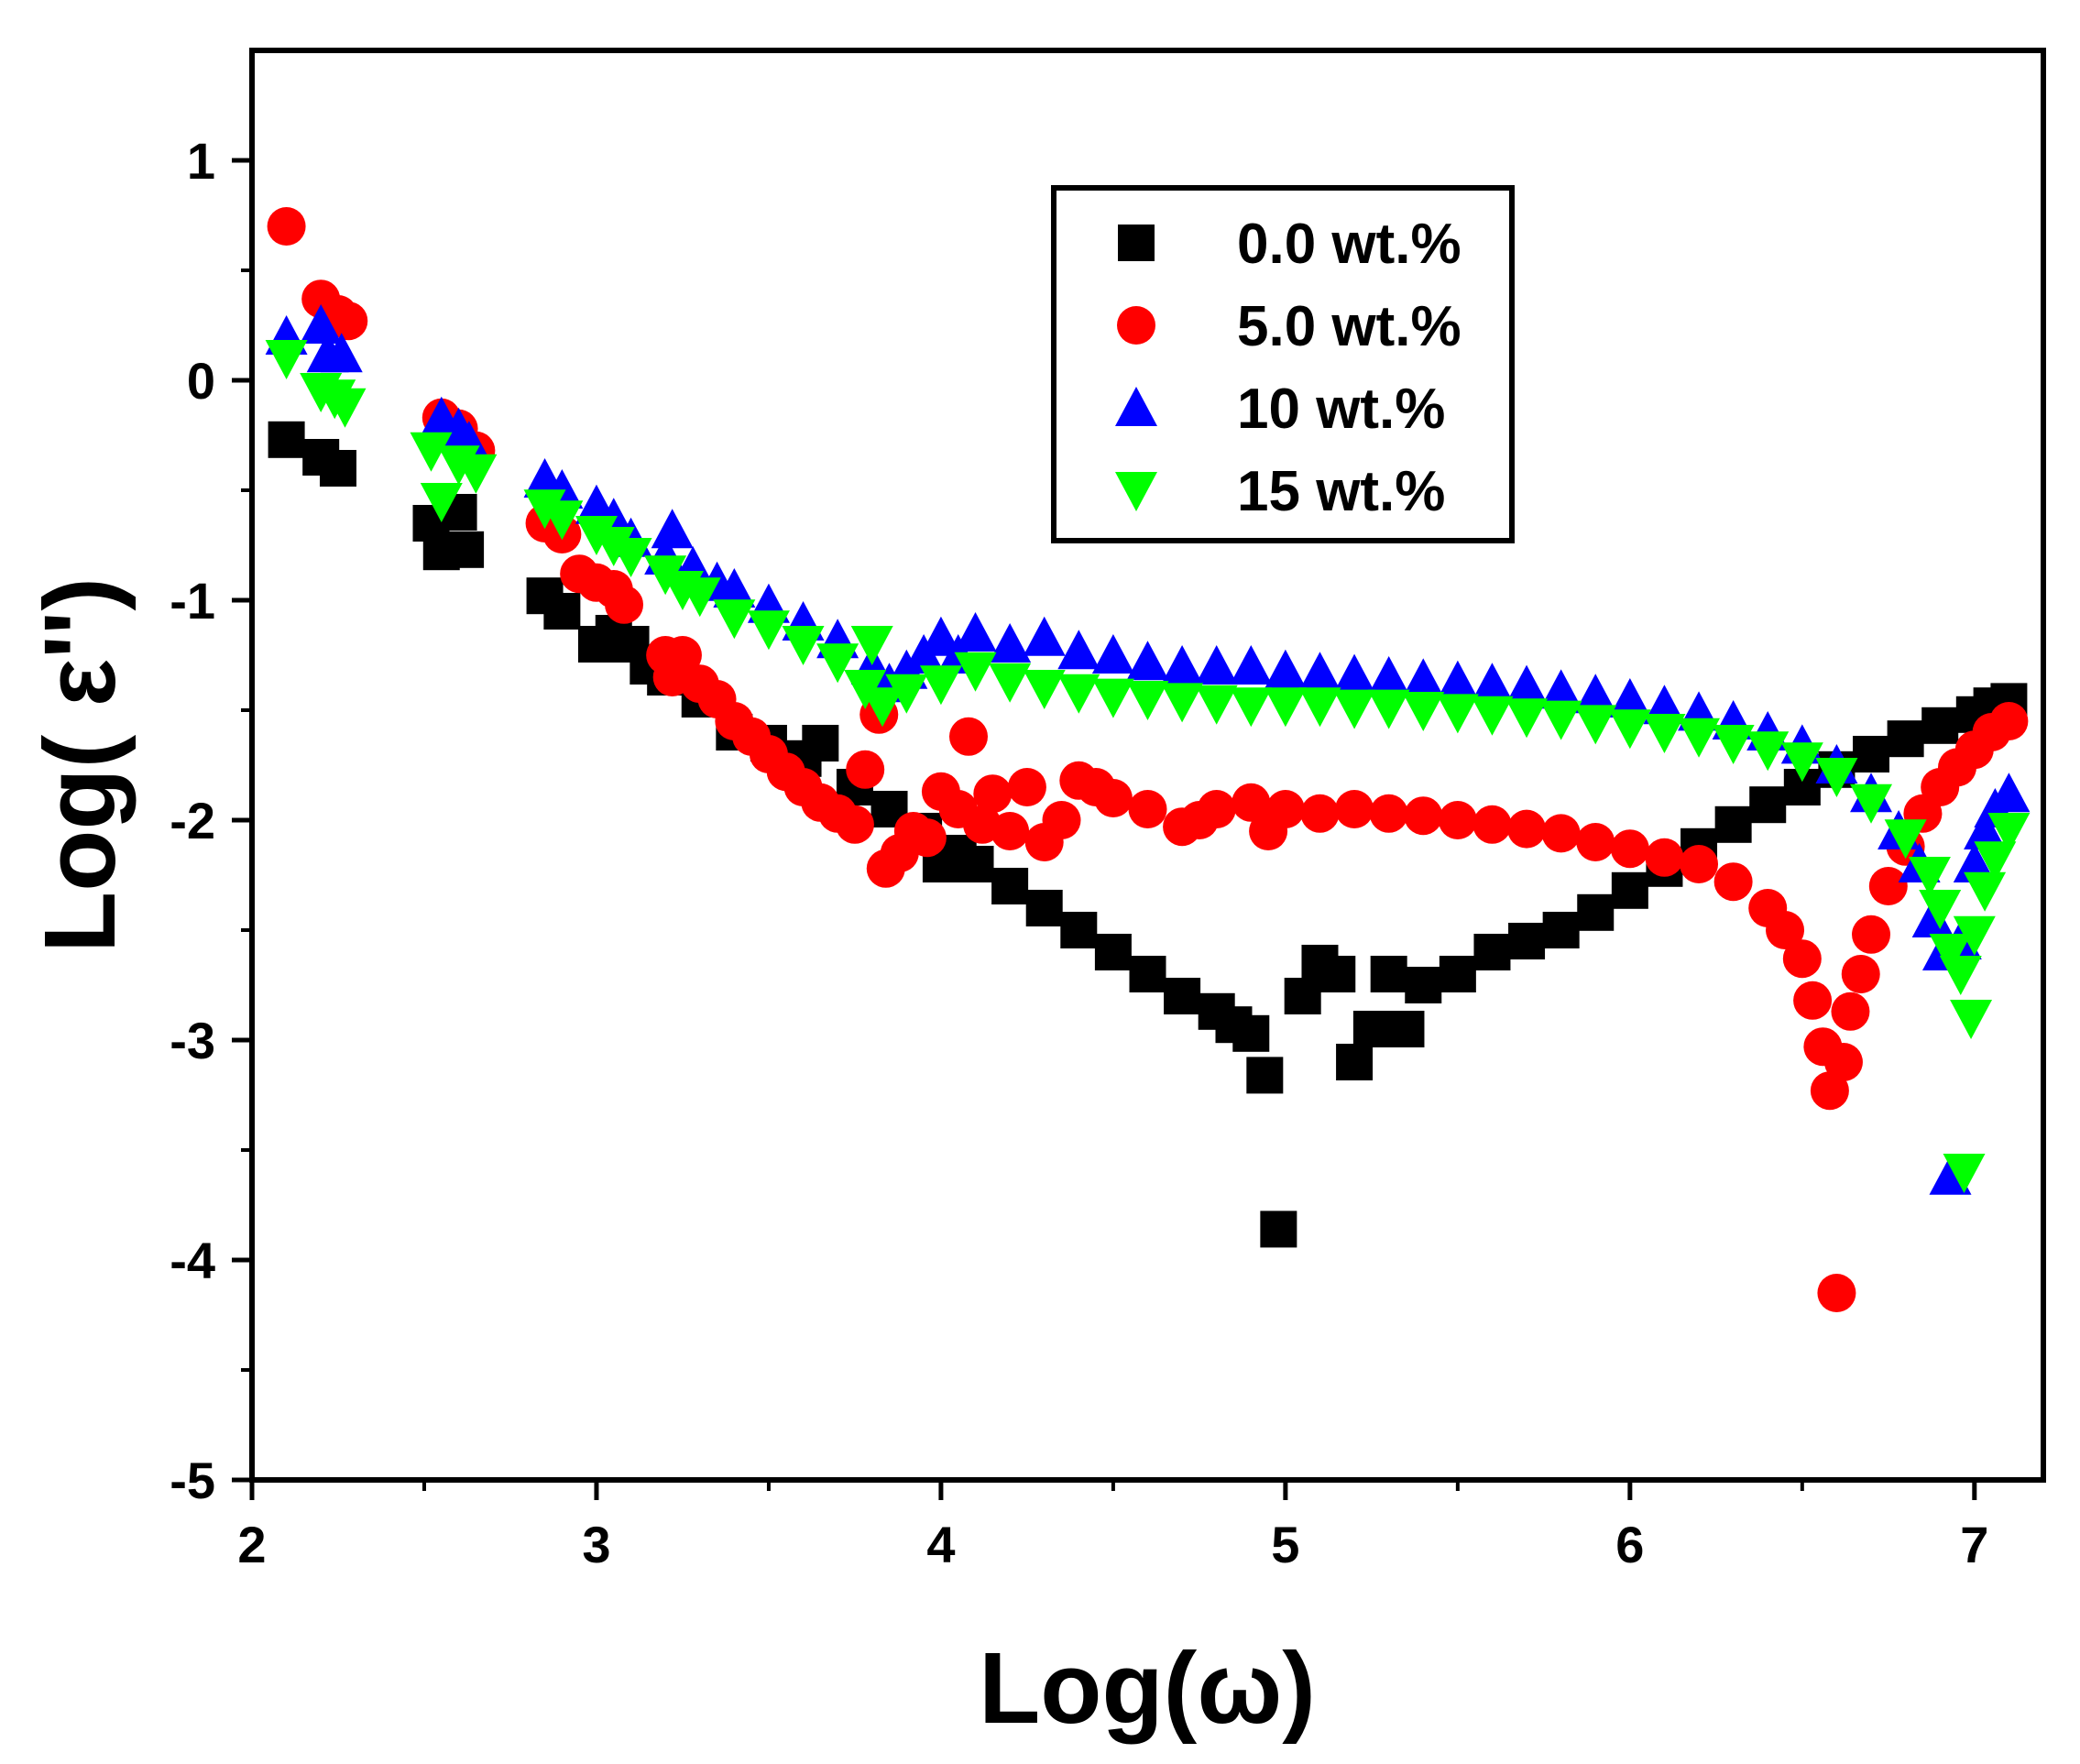 The height and width of the screenshot is (1764, 2080). Describe the element at coordinates (1147, 1688) in the screenshot. I see `x-axis-title: Log(ω)` at that location.